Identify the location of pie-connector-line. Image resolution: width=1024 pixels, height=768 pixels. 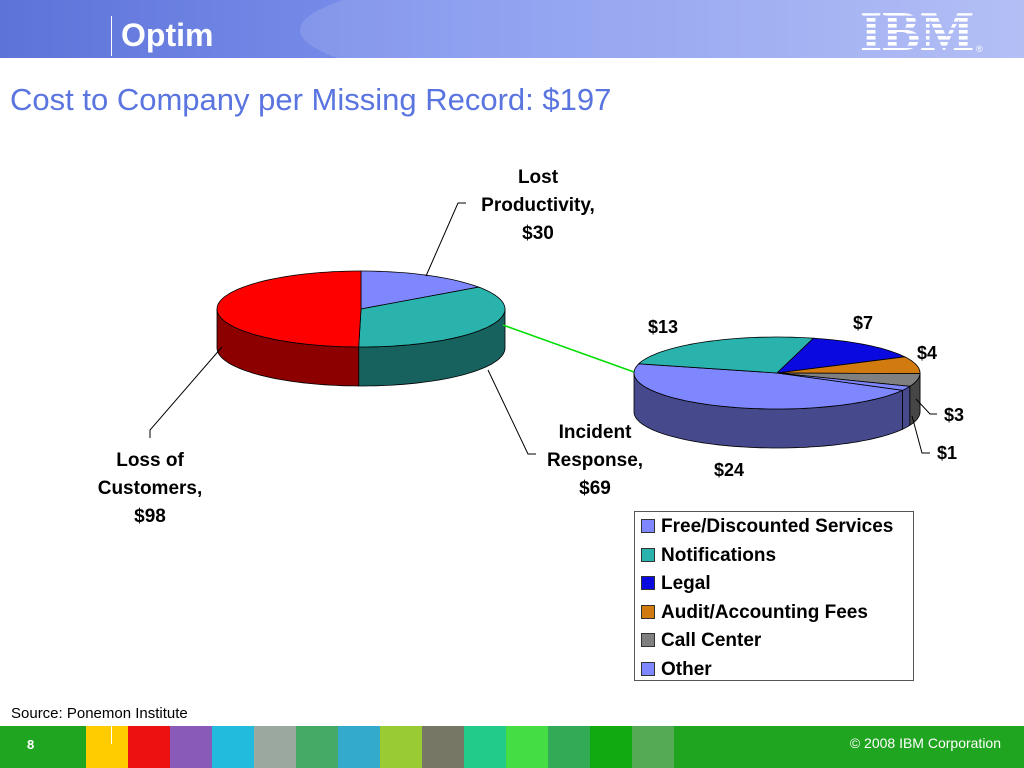
(568, 348).